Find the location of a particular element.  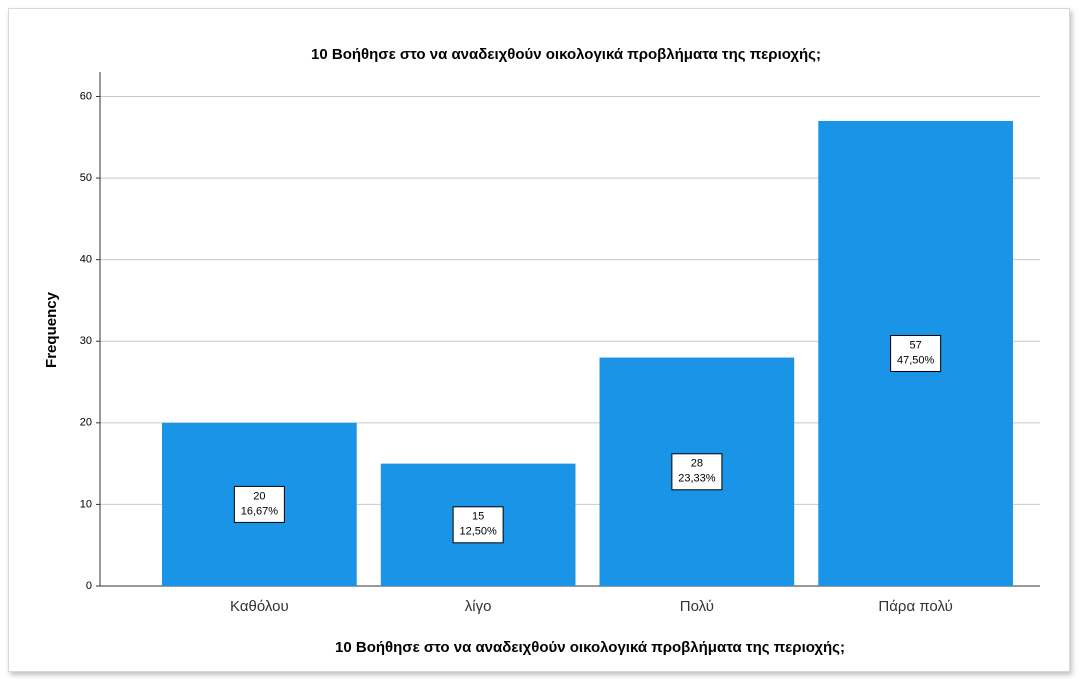

x-tick-label: λίγο is located at coordinates (478, 606).